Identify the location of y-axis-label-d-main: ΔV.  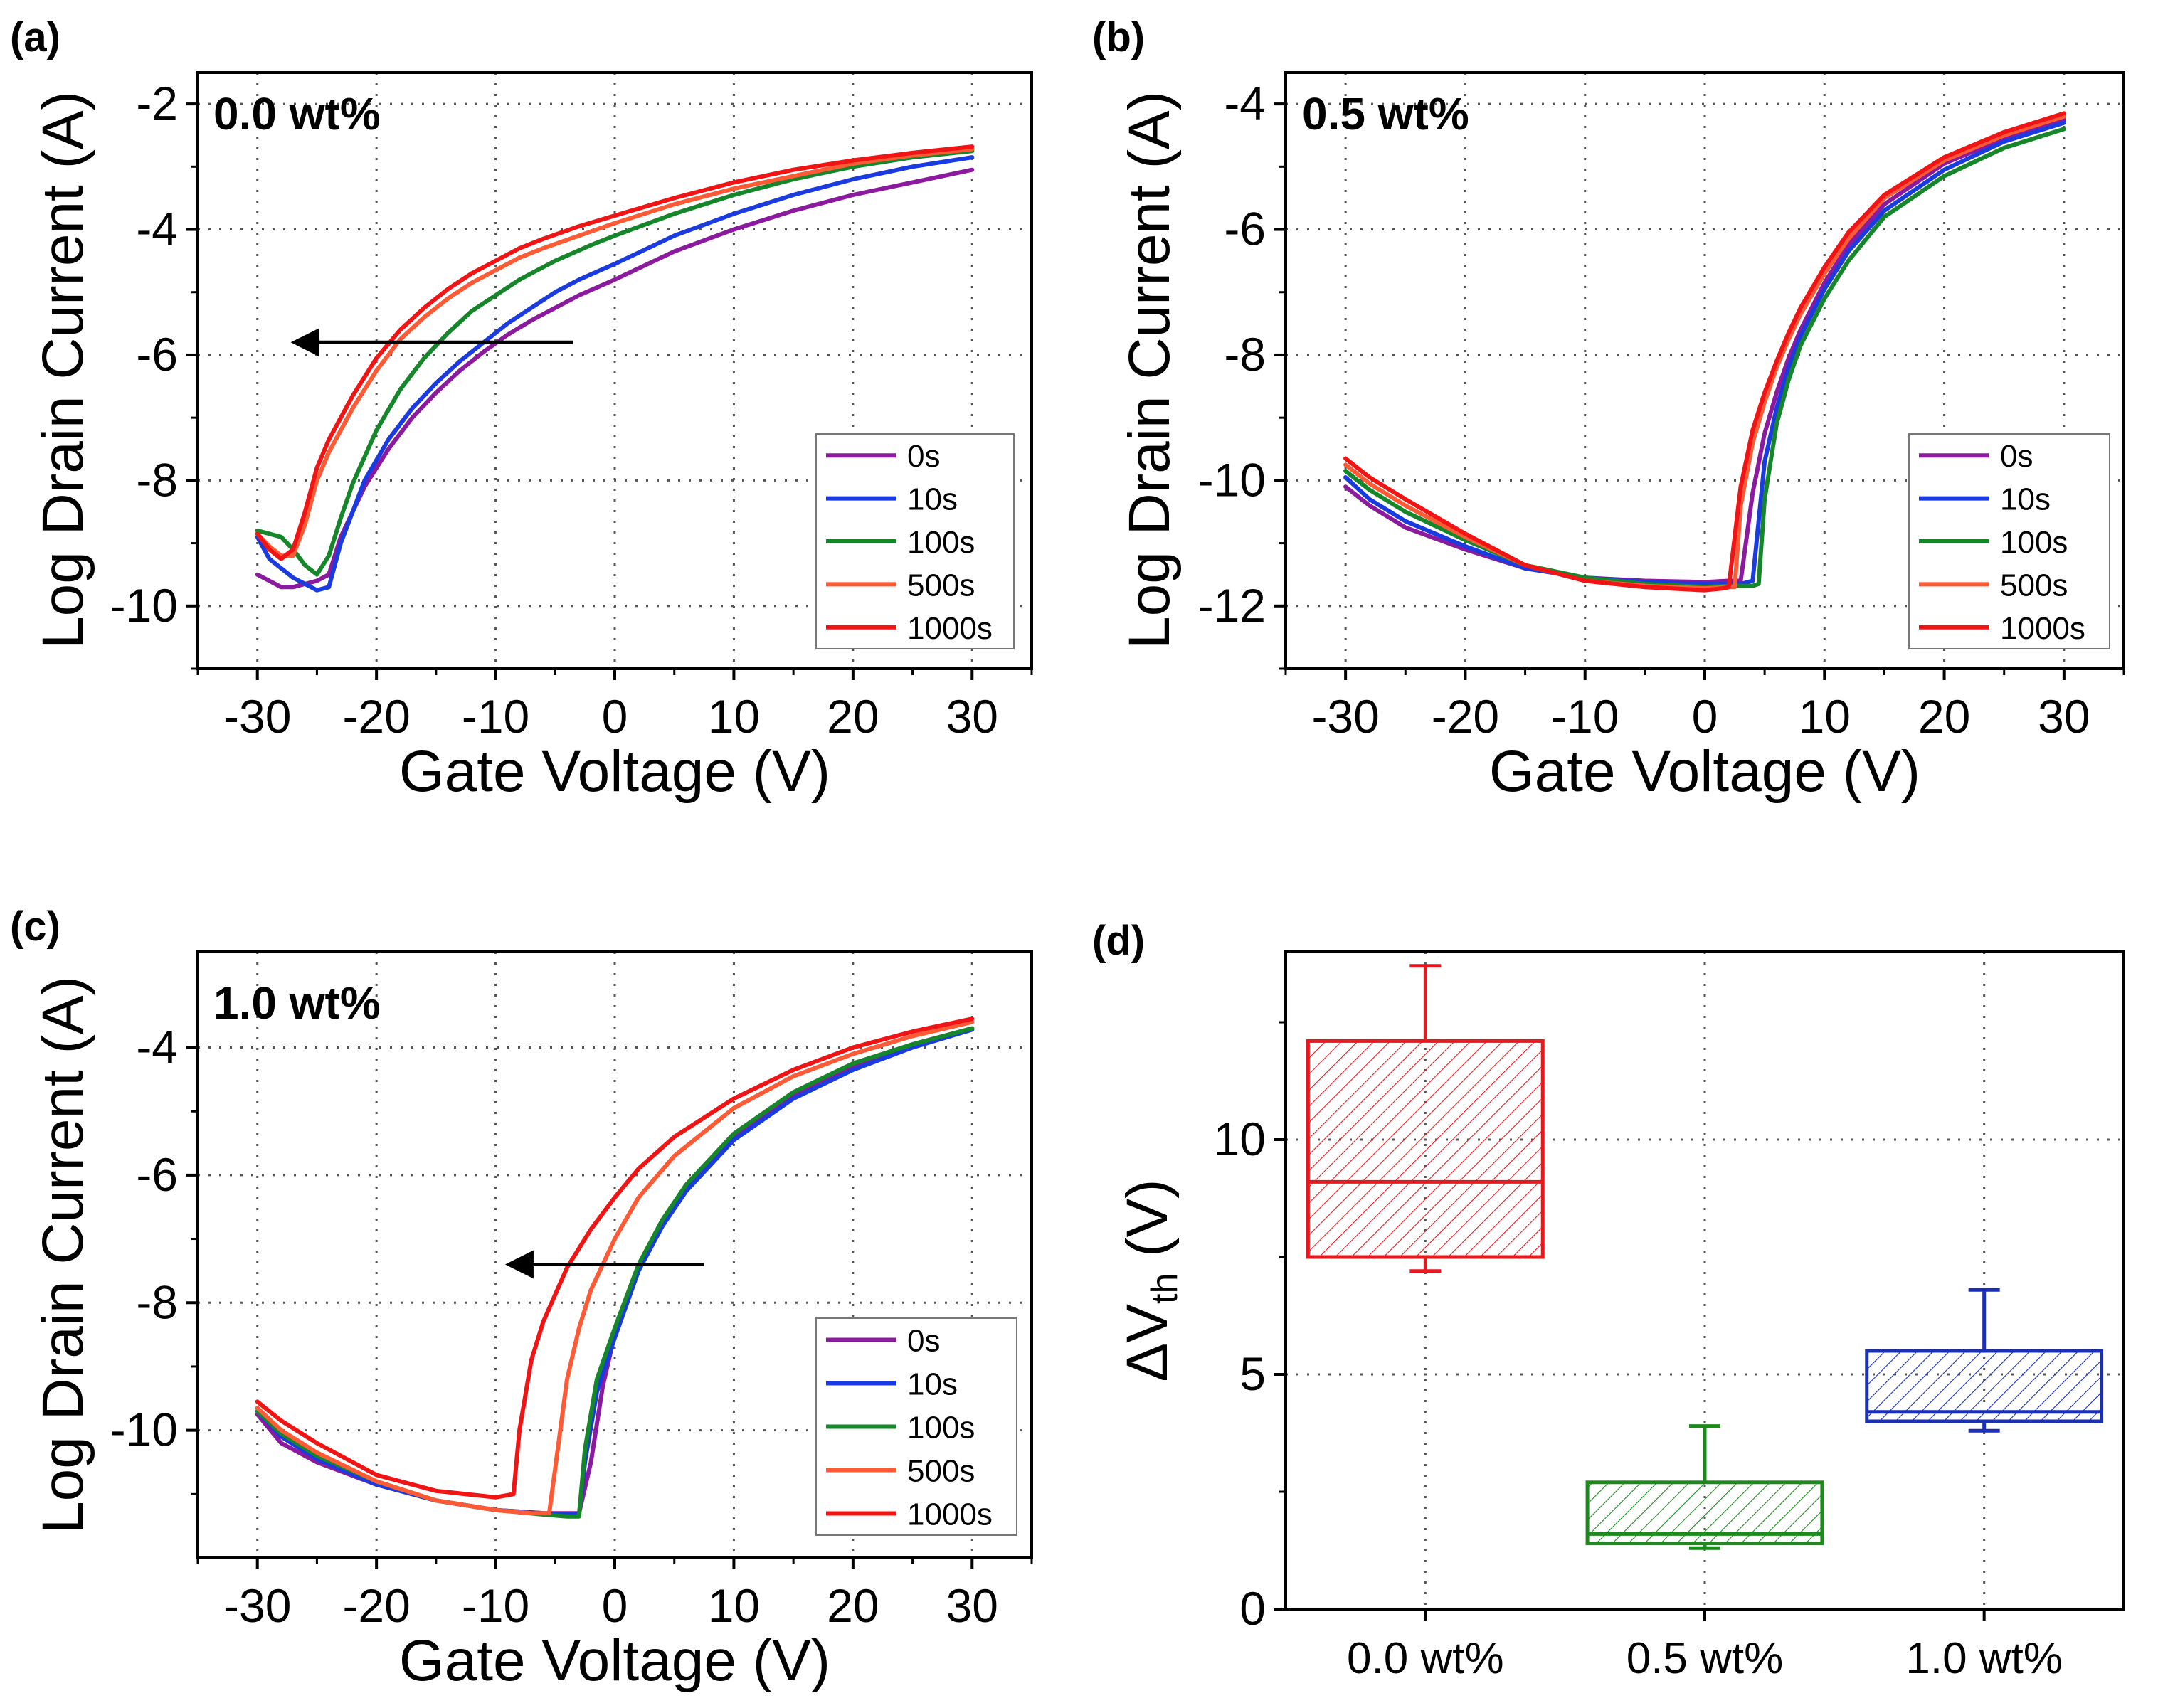
(1147, 1343).